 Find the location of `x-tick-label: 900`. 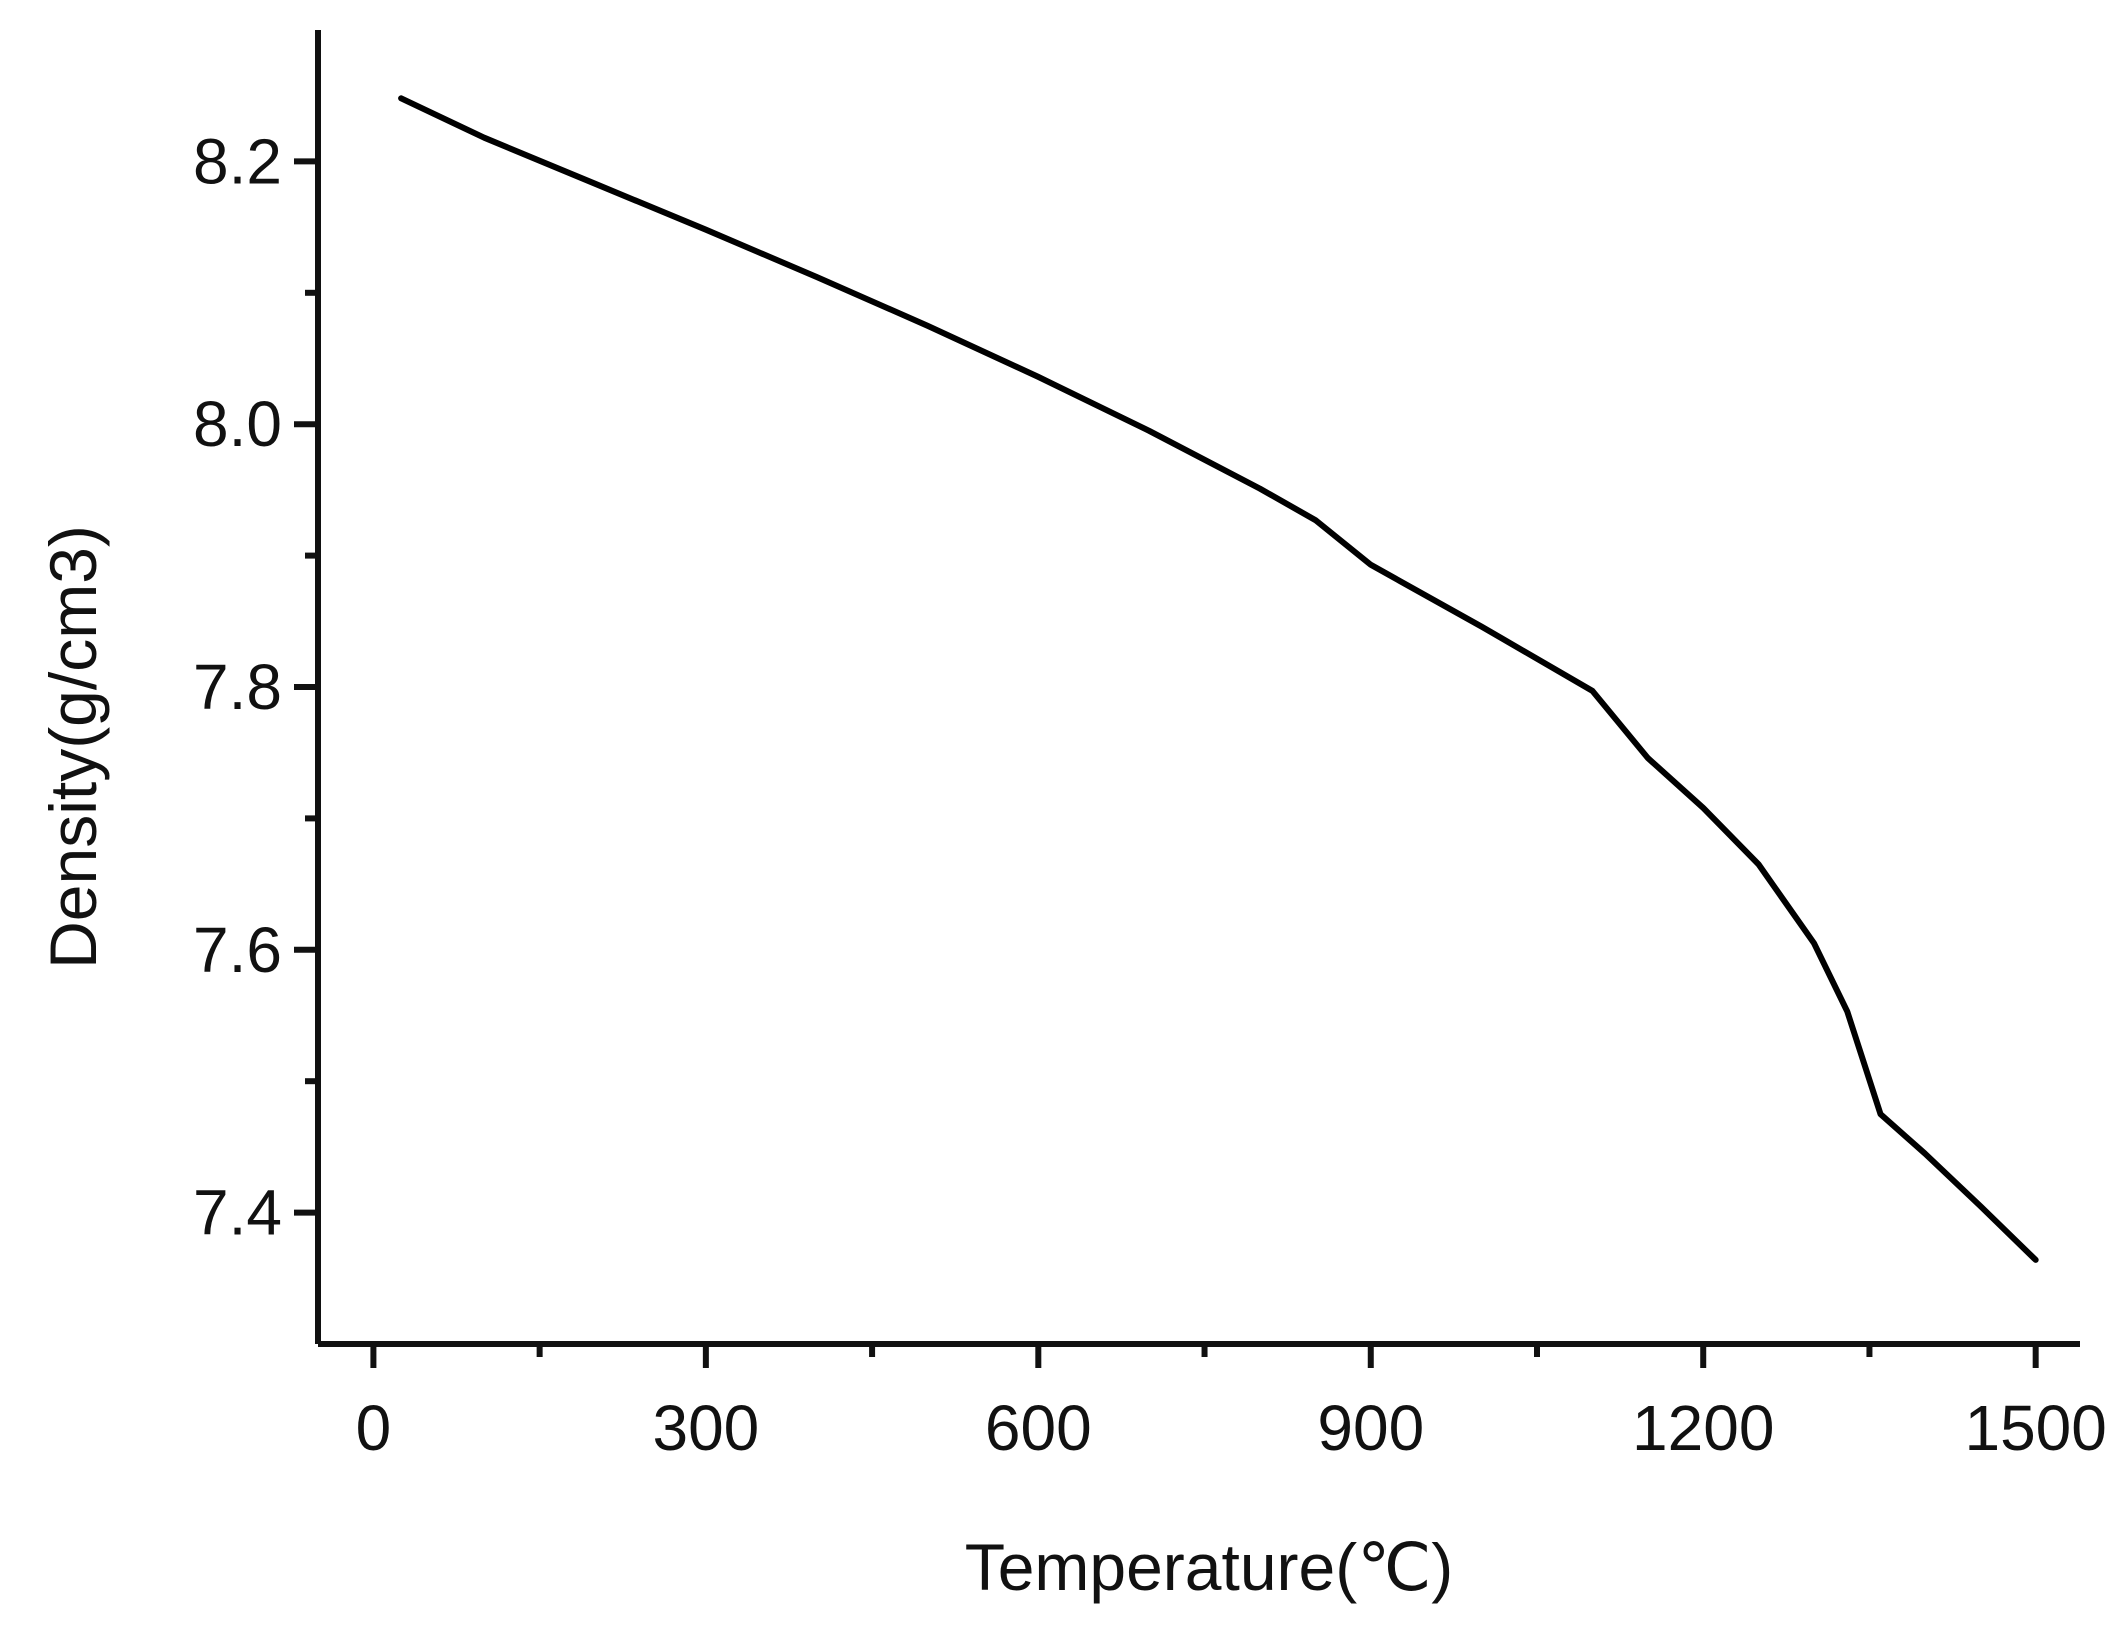

x-tick-label: 900 is located at coordinates (1370, 1428).